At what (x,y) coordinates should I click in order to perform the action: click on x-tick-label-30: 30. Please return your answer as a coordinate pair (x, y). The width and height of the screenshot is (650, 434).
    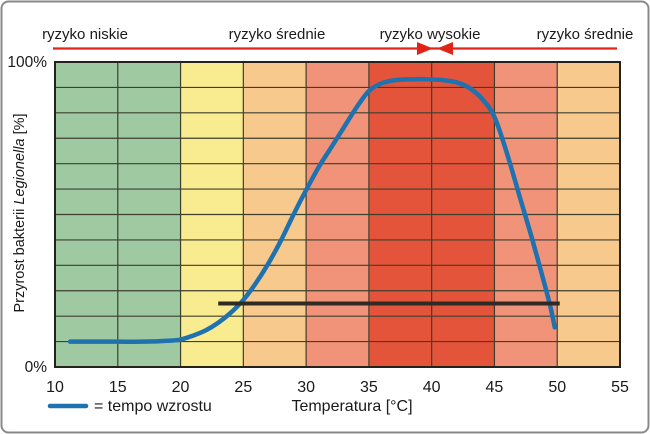
    Looking at the image, I should click on (306, 387).